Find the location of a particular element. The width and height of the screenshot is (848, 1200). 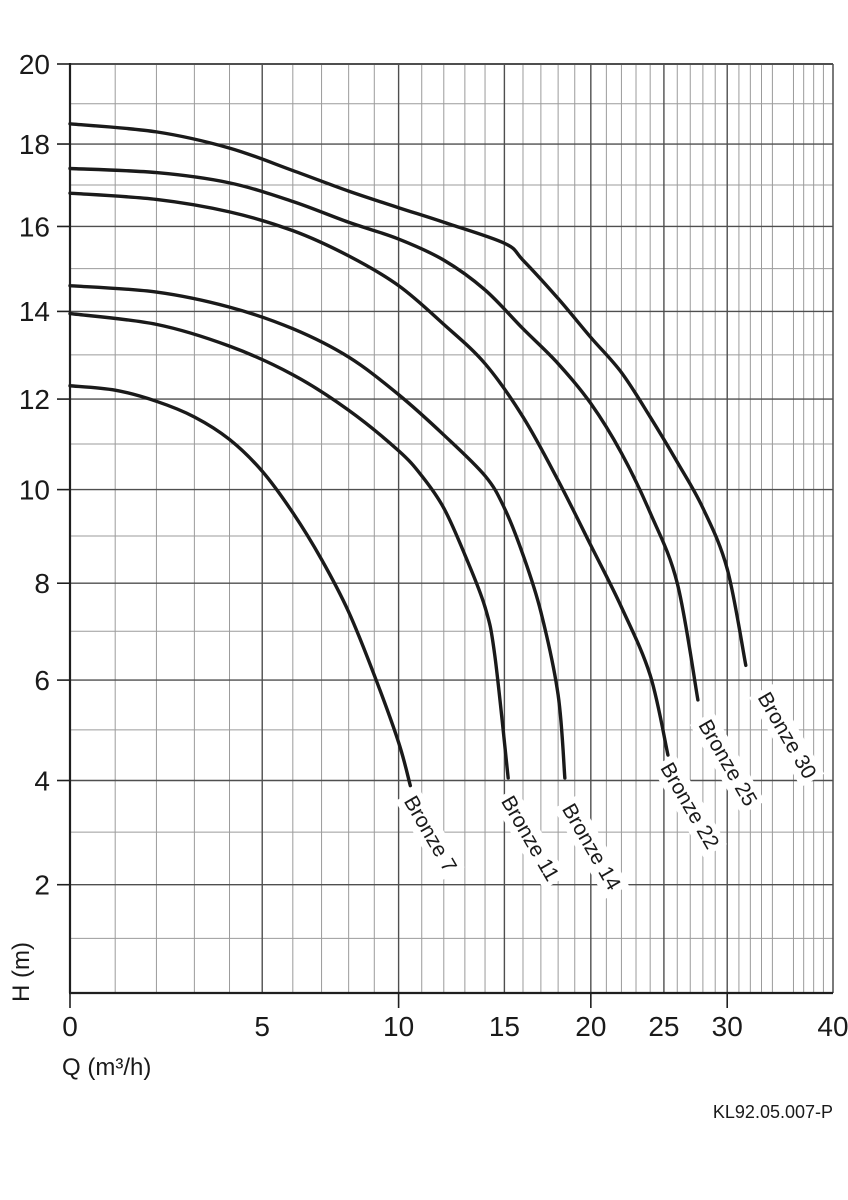

pump-curve is located at coordinates (240, 586).